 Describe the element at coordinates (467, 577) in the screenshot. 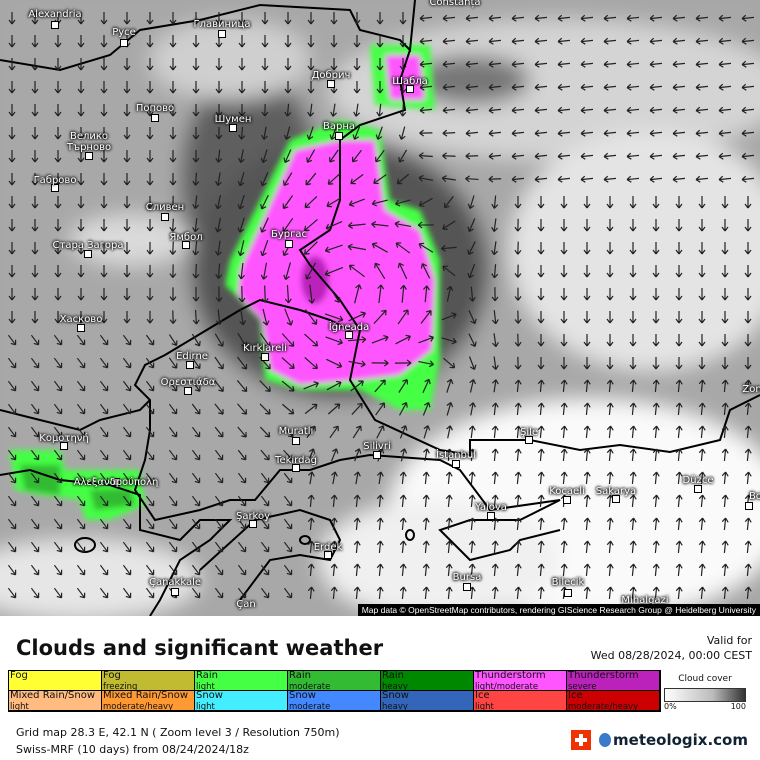

I see `city-label: Bursa` at that location.